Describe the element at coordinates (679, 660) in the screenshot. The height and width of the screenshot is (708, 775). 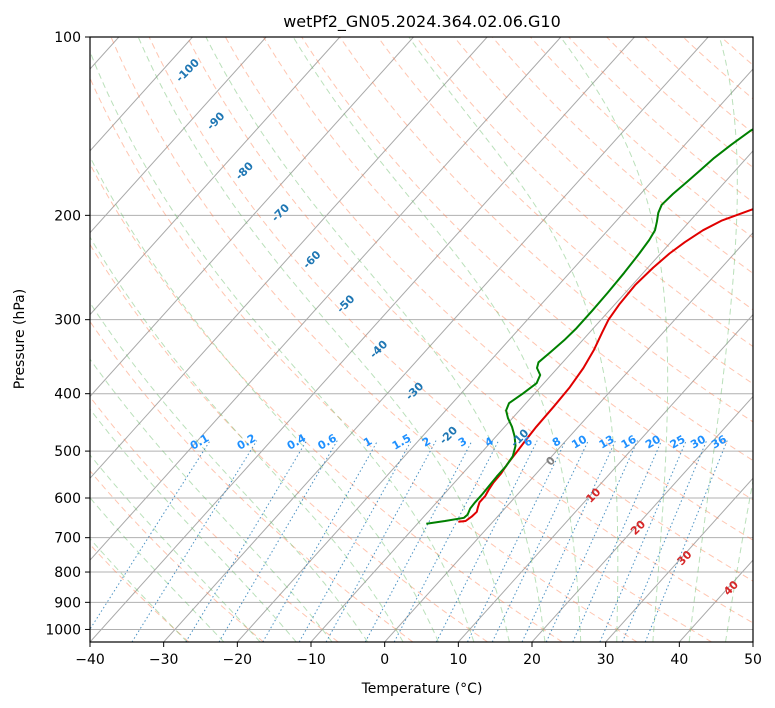
I see `x-tick-label: 40` at that location.